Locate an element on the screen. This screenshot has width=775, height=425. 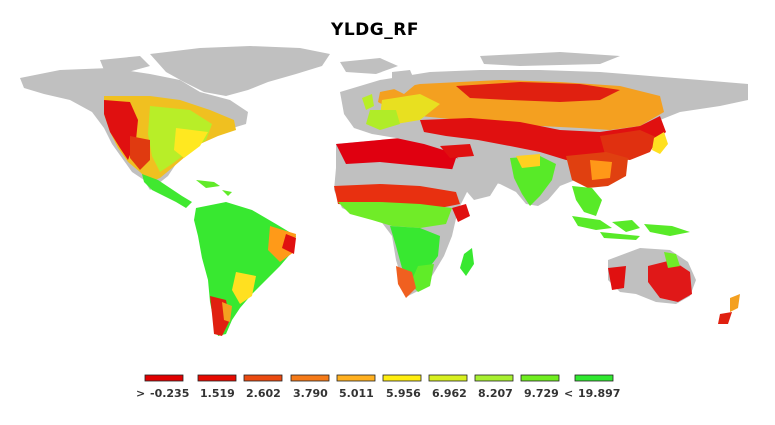
south-america is located at coordinates (245, 269).